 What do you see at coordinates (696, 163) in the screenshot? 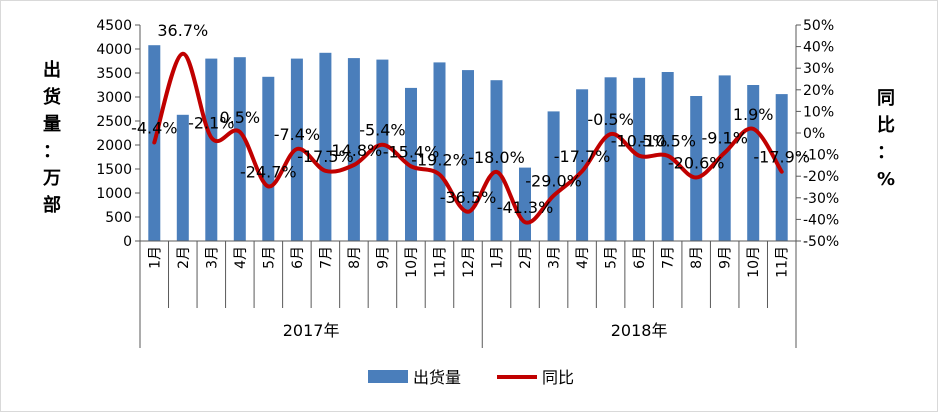
I see `yoy-label-20: -20.6%` at bounding box center [696, 163].